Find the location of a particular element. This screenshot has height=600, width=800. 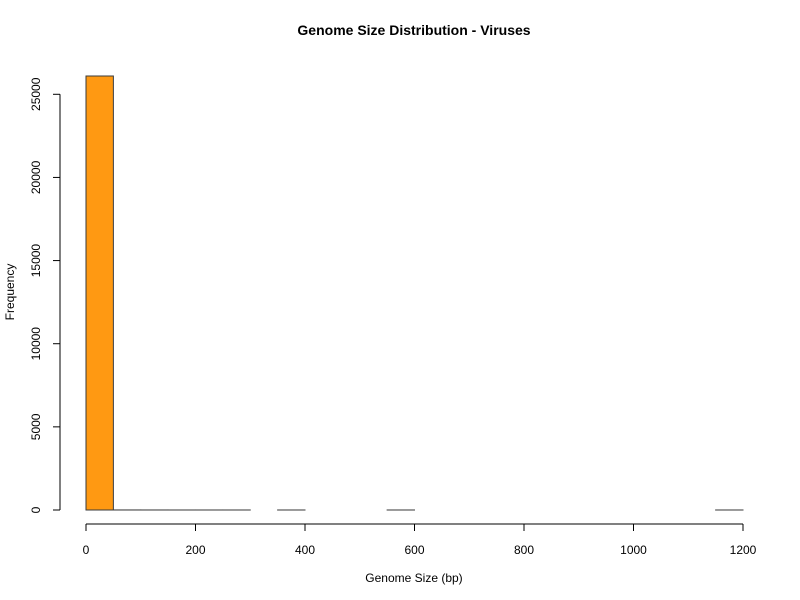

x-tick-label: 200 is located at coordinates (195, 550).